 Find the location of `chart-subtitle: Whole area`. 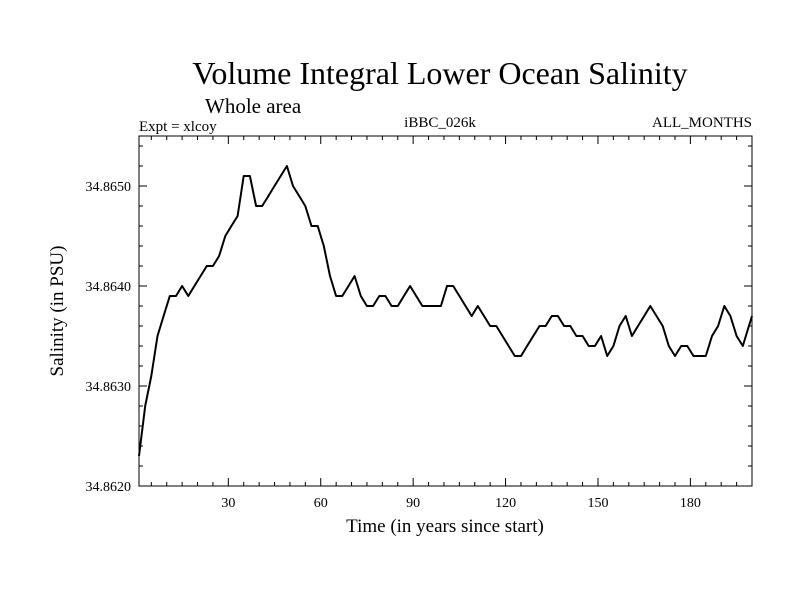

chart-subtitle: Whole area is located at coordinates (253, 106).